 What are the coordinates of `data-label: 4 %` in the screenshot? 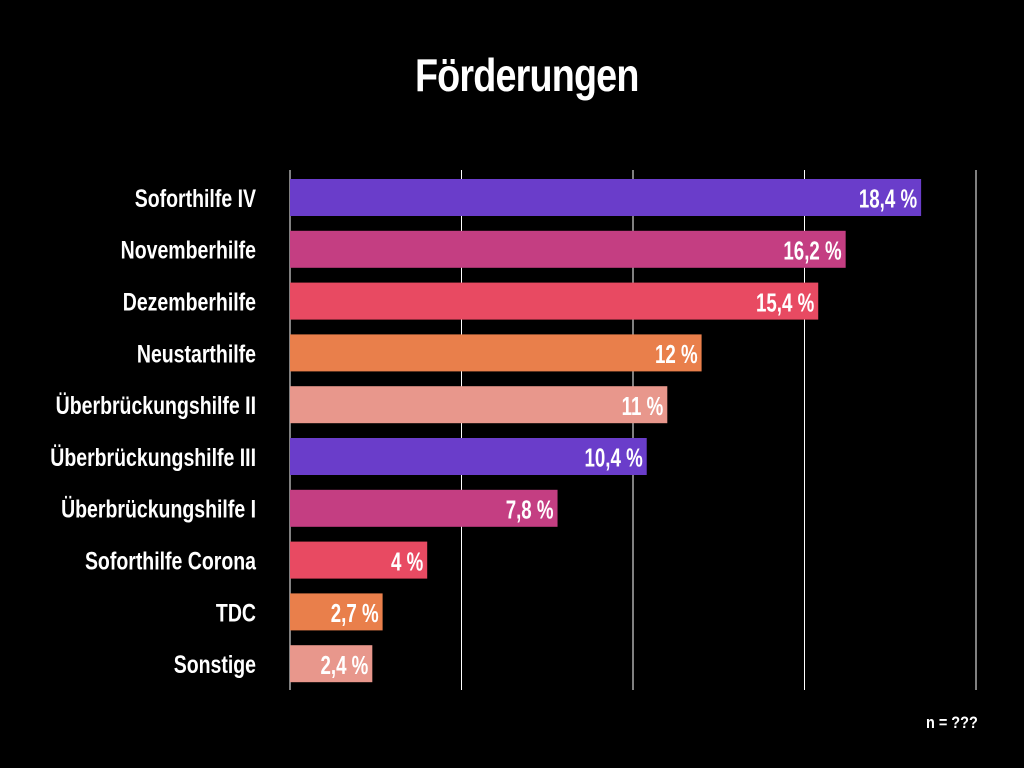 It's located at (407, 561).